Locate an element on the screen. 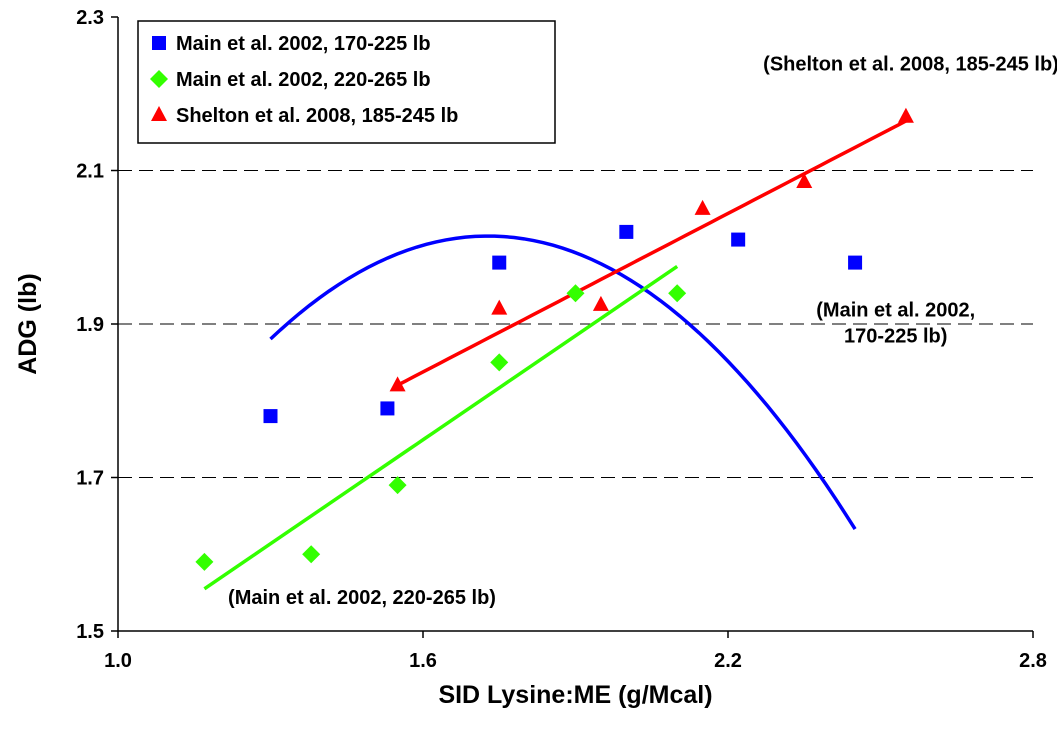 This screenshot has width=1057, height=743. annotation-label: (Shelton et al. 2008, 185-245 lb) is located at coordinates (910, 65).